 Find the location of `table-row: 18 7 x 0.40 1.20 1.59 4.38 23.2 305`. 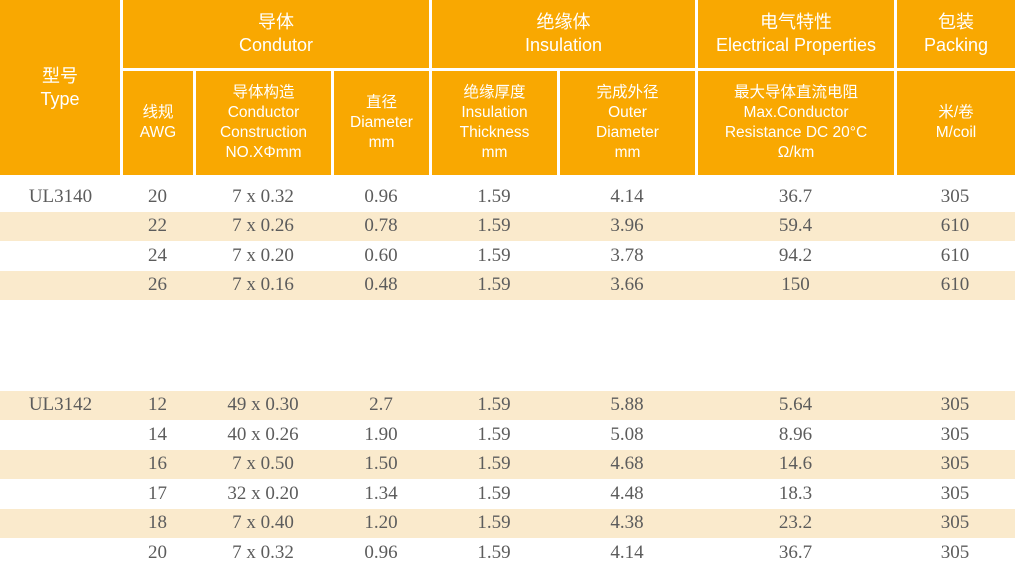

table-row: 18 7 x 0.40 1.20 1.59 4.38 23.2 305 is located at coordinates (507, 523).